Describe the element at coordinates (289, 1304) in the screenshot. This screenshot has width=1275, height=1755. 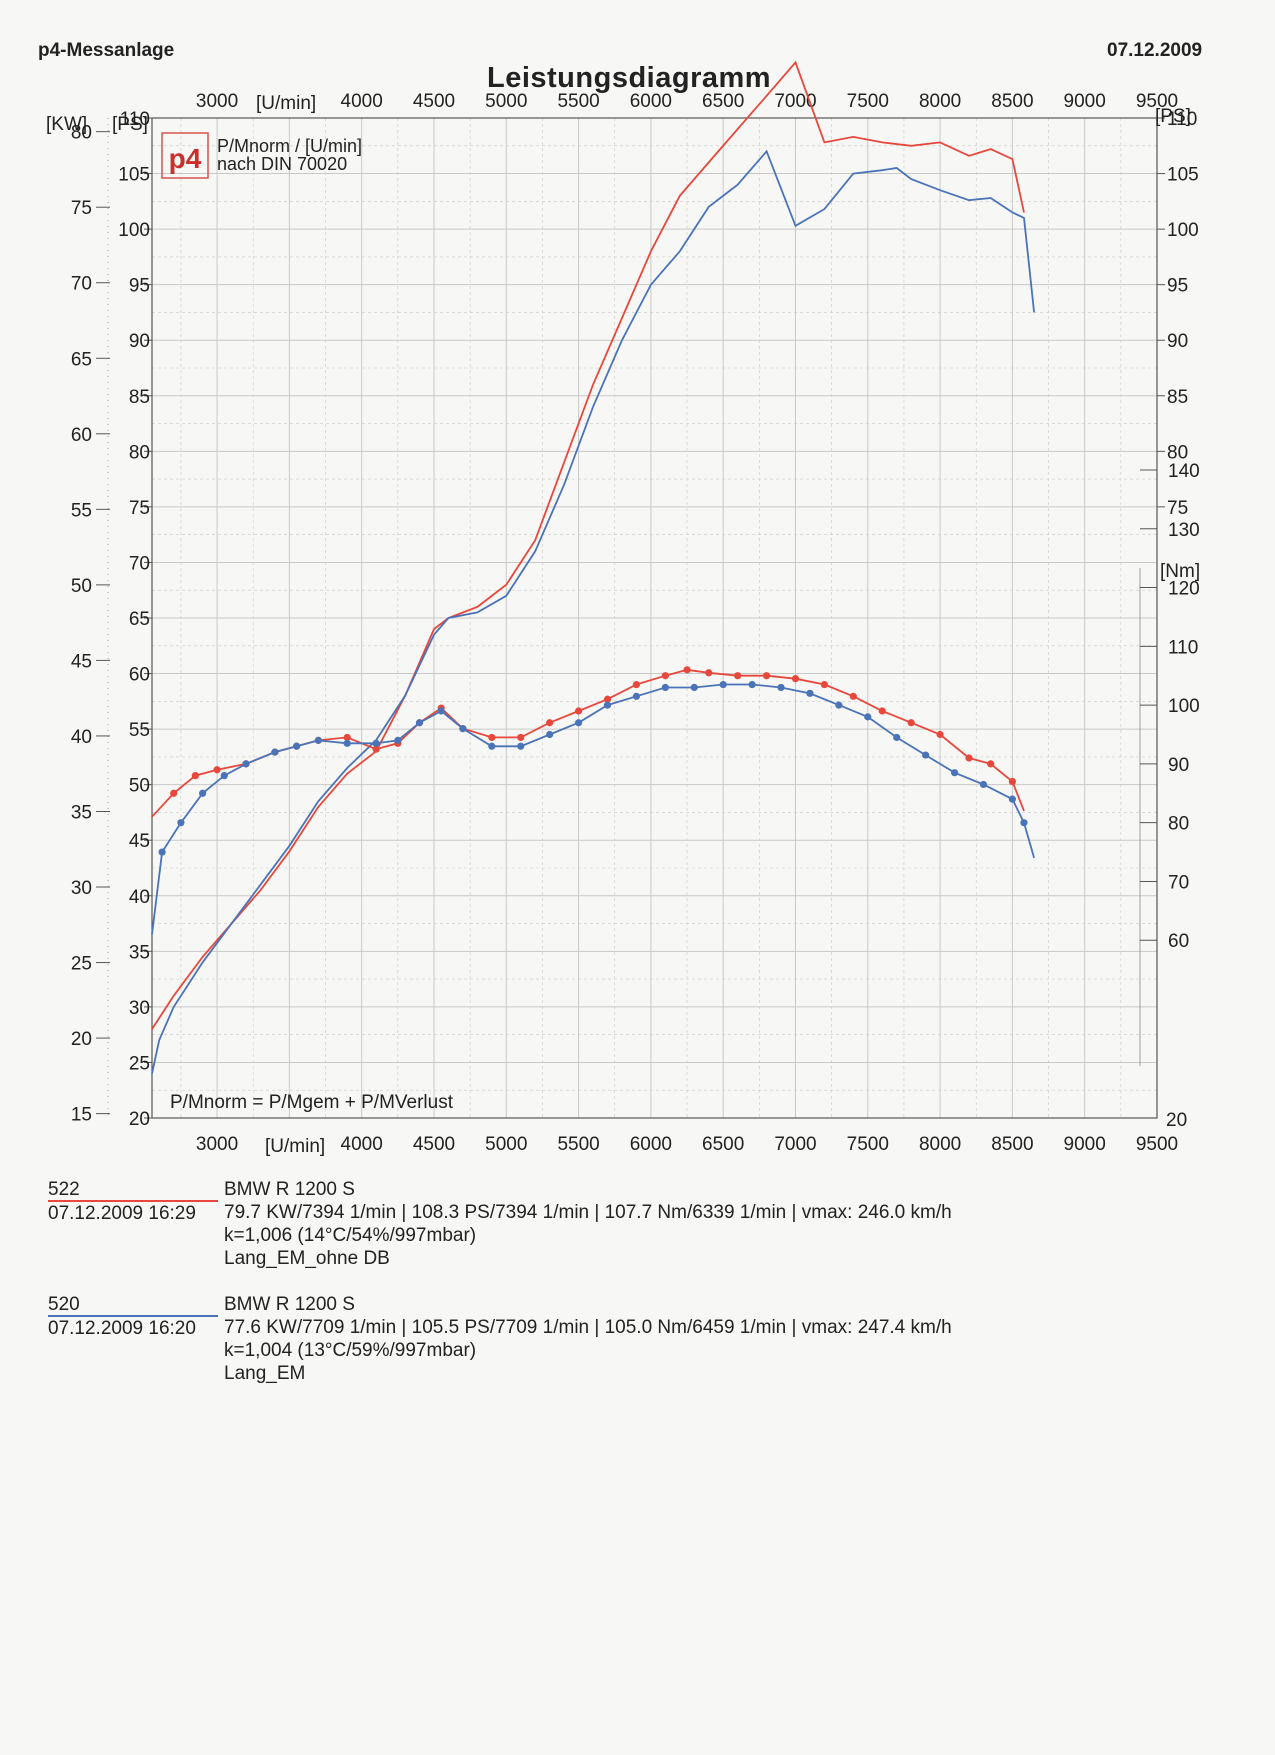
I see `run-model: BMW R 1200 S` at that location.